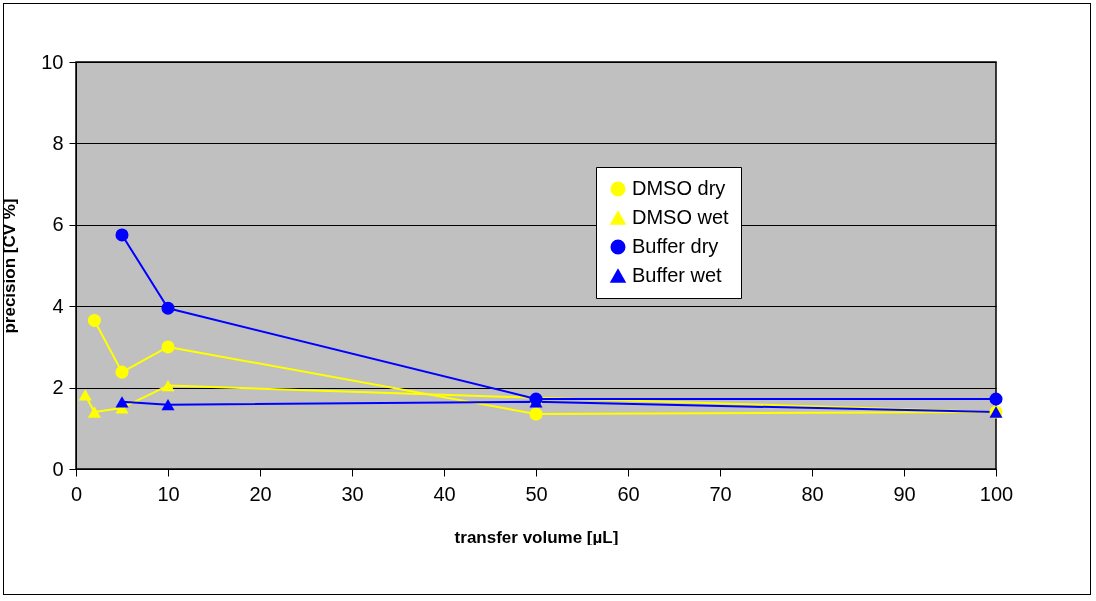 The image size is (1096, 601). Describe the element at coordinates (812, 493) in the screenshot. I see `x-tick-label: 80` at that location.